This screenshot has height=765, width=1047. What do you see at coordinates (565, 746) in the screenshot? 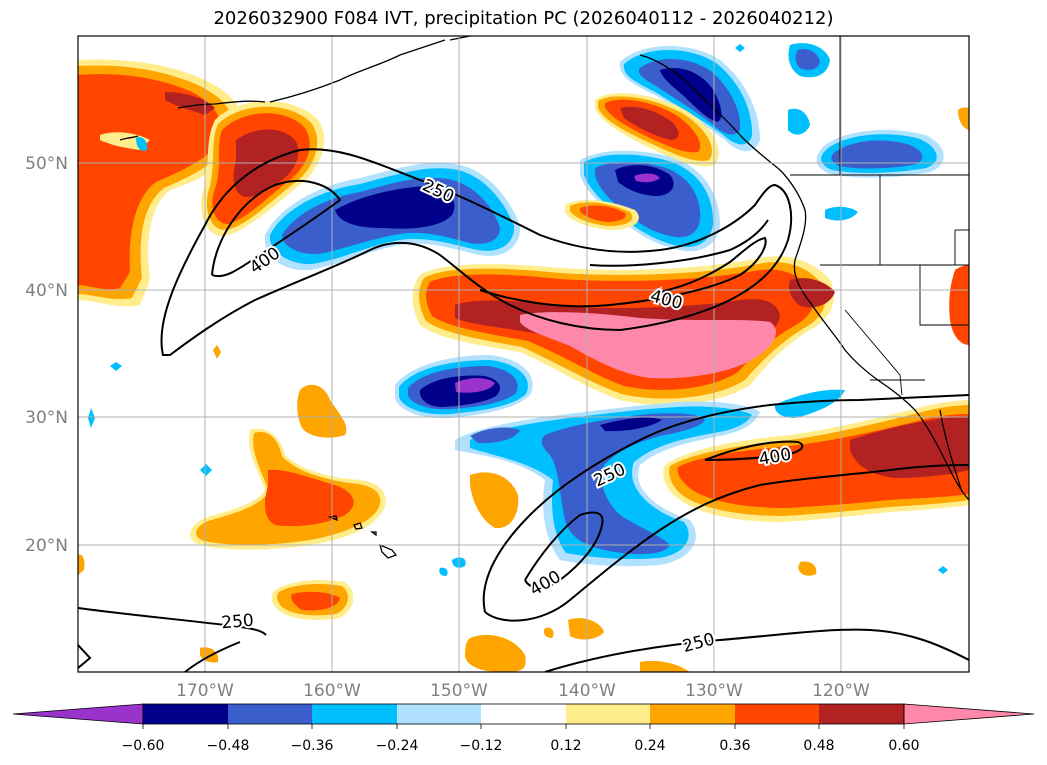
I see `colorbar-tick-label: 0.12` at bounding box center [565, 746].